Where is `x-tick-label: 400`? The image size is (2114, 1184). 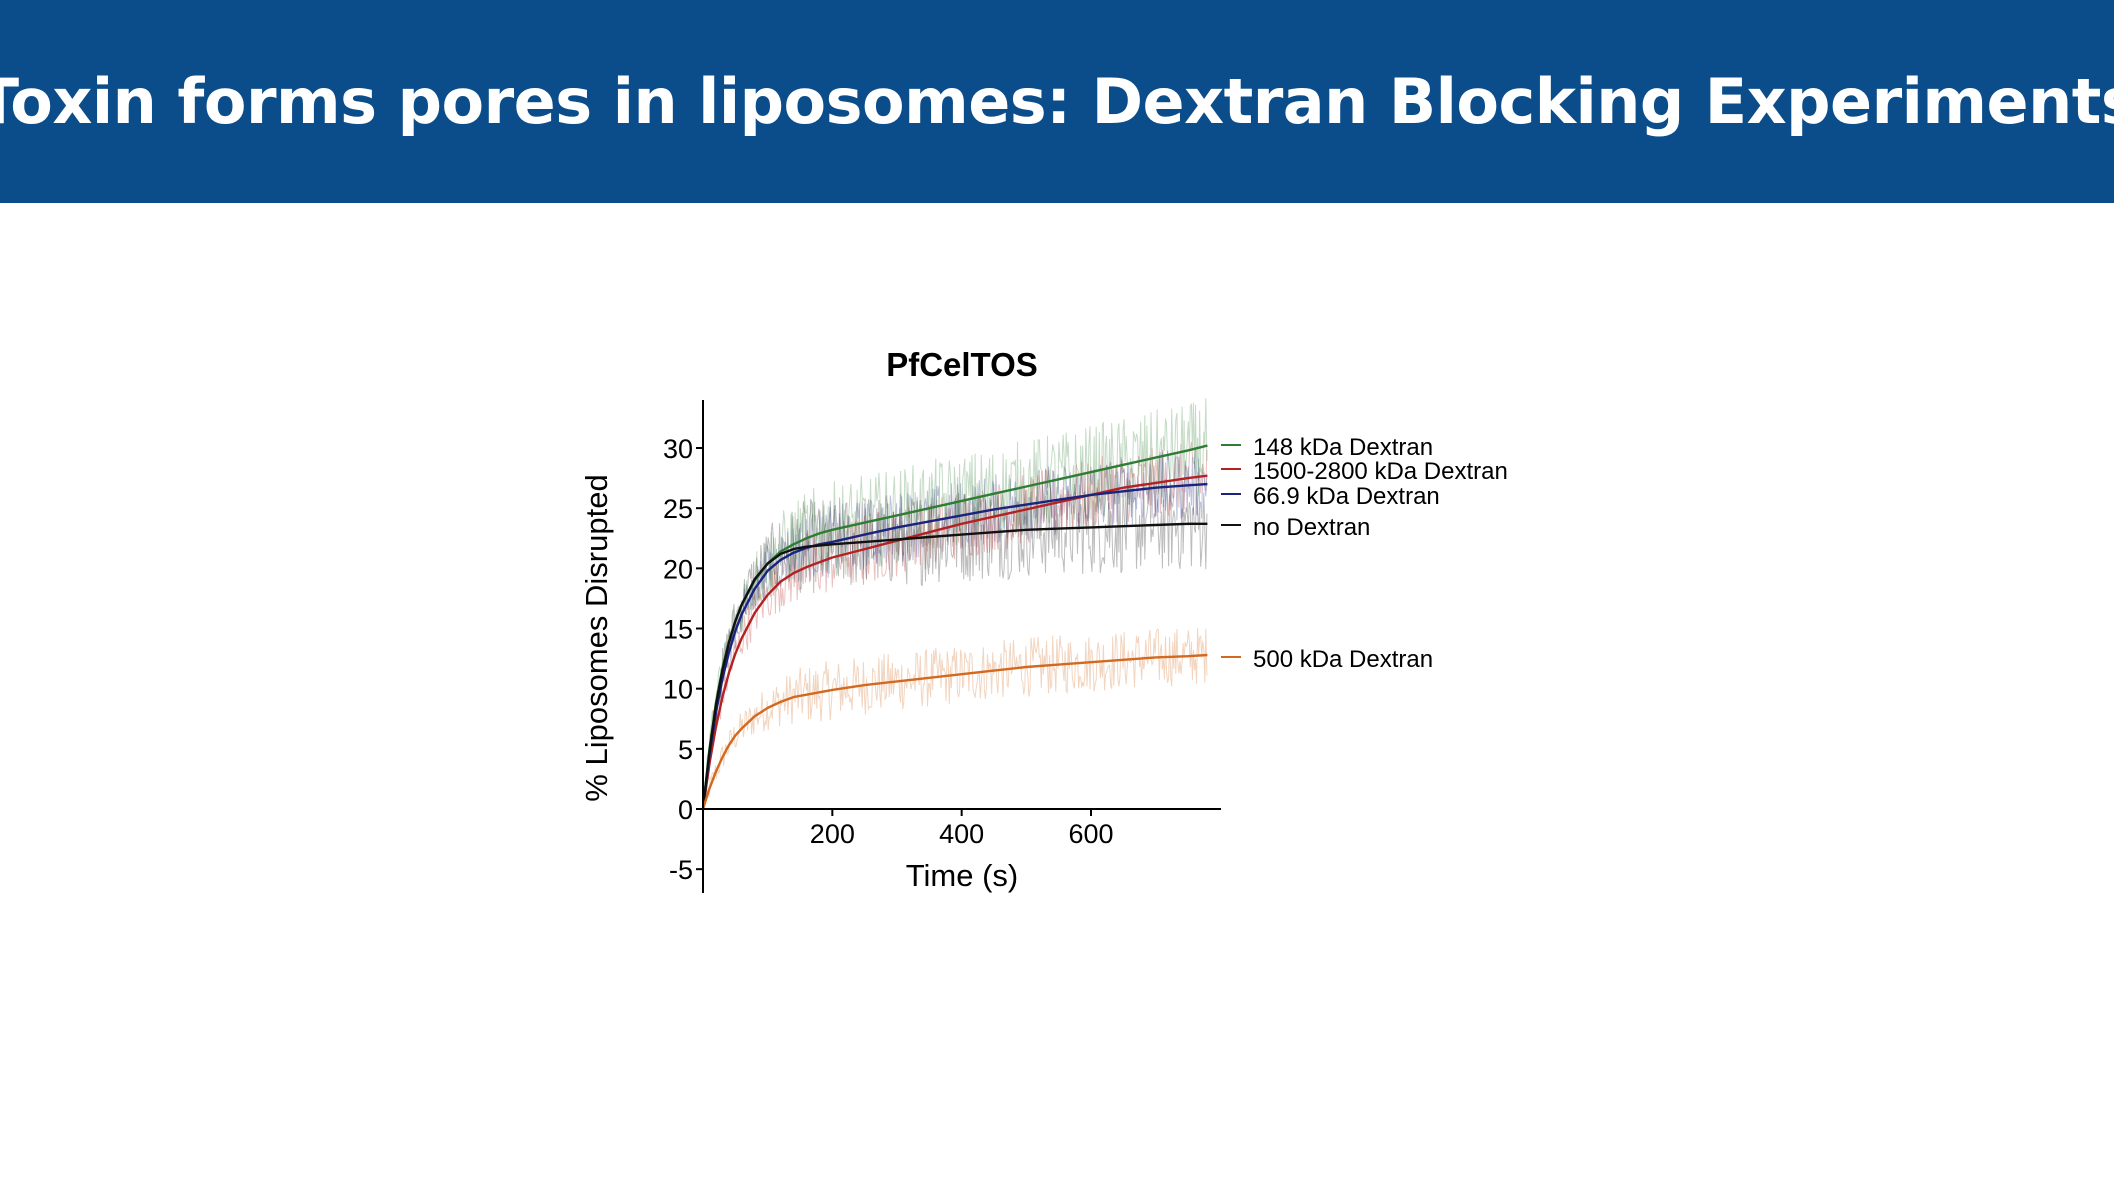 x-tick-label: 400 is located at coordinates (961, 834).